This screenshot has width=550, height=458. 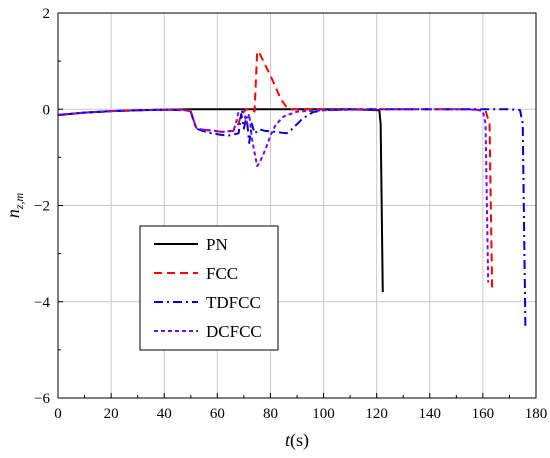 I want to click on legend-label-pn: PN, so click(x=217, y=244).